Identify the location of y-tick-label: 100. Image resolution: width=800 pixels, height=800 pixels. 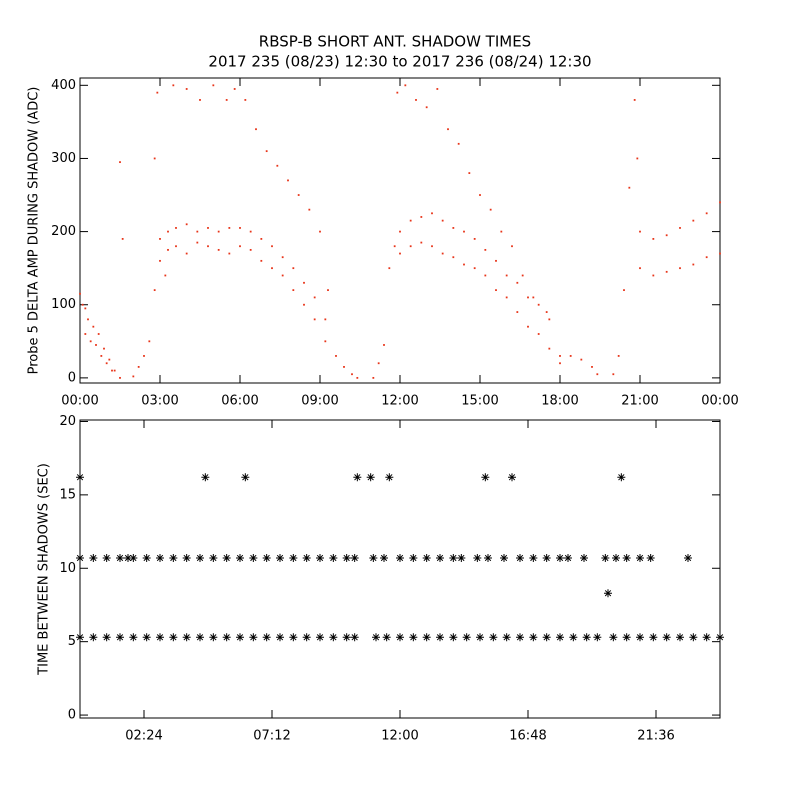
(63, 304).